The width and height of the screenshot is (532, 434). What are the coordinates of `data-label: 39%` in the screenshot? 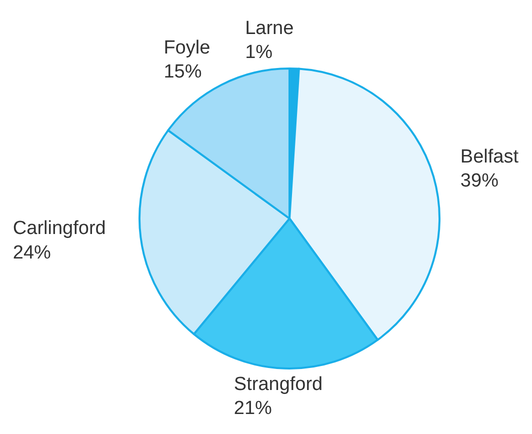 It's located at (479, 181).